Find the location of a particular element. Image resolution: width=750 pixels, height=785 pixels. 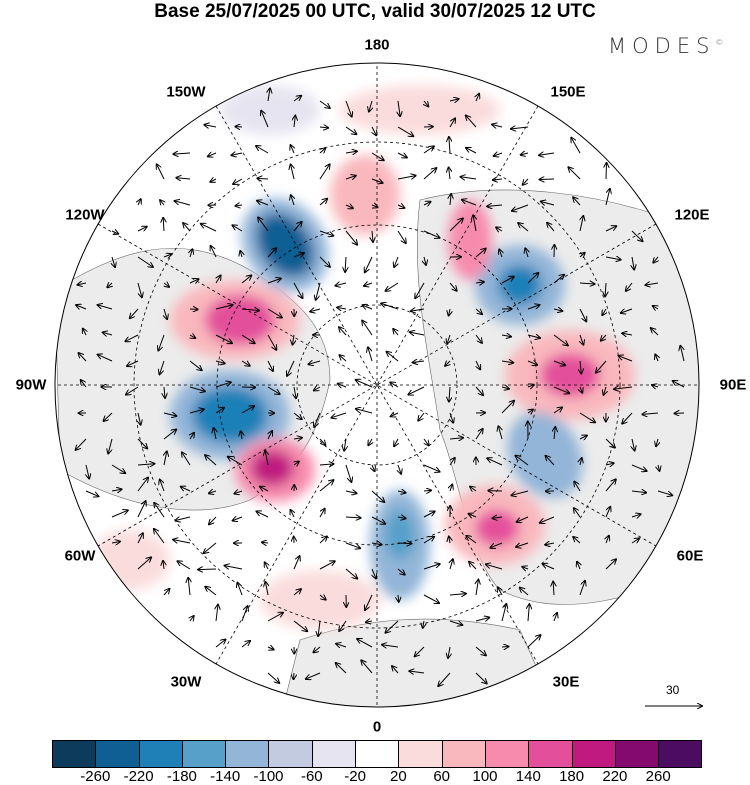

colorbar-label: 20 is located at coordinates (398, 776).